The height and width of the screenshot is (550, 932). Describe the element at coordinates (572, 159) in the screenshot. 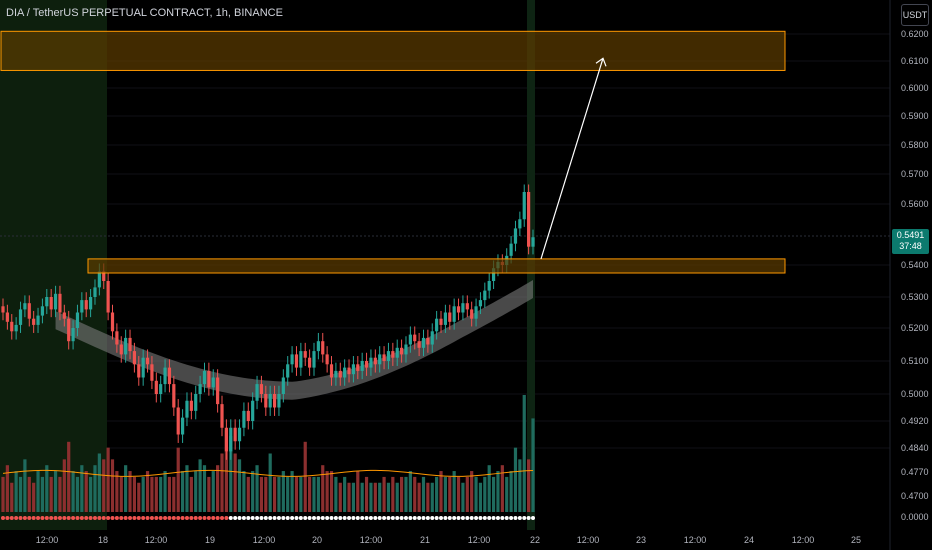

I see `projection-arrow` at that location.